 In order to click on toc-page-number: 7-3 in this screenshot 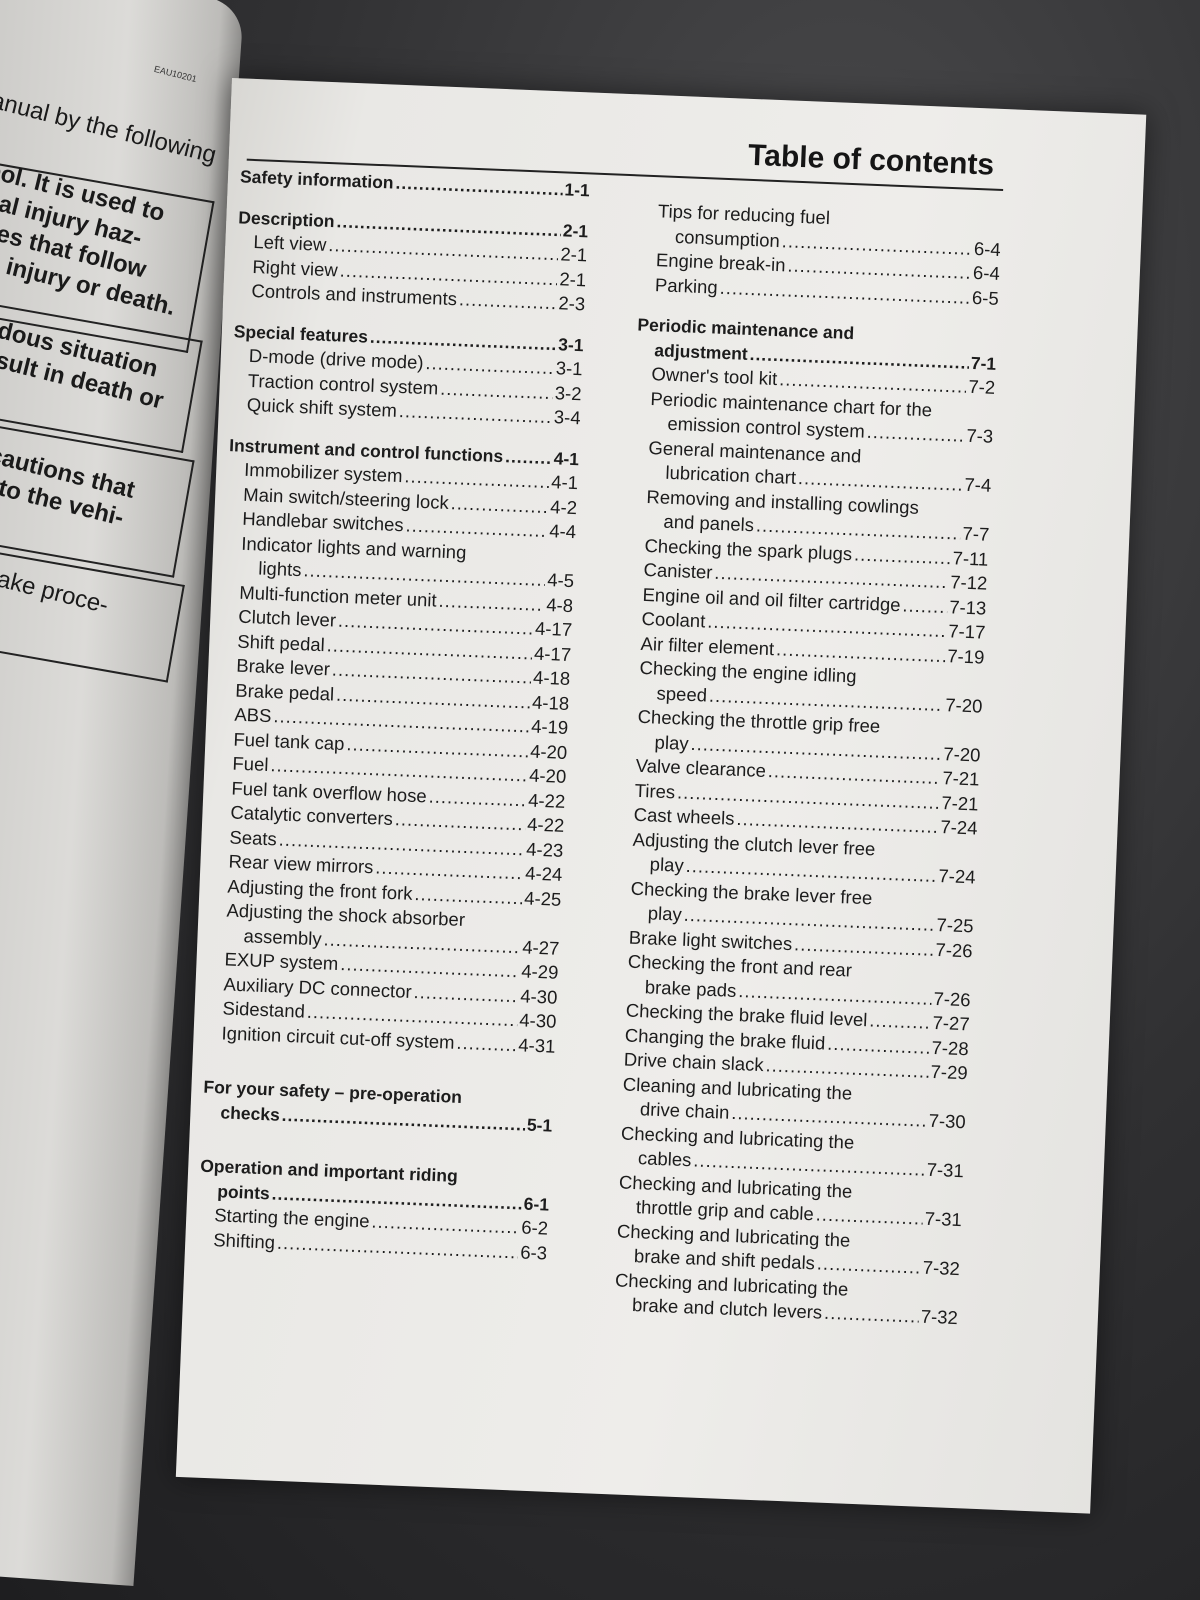, I will do `click(980, 435)`.